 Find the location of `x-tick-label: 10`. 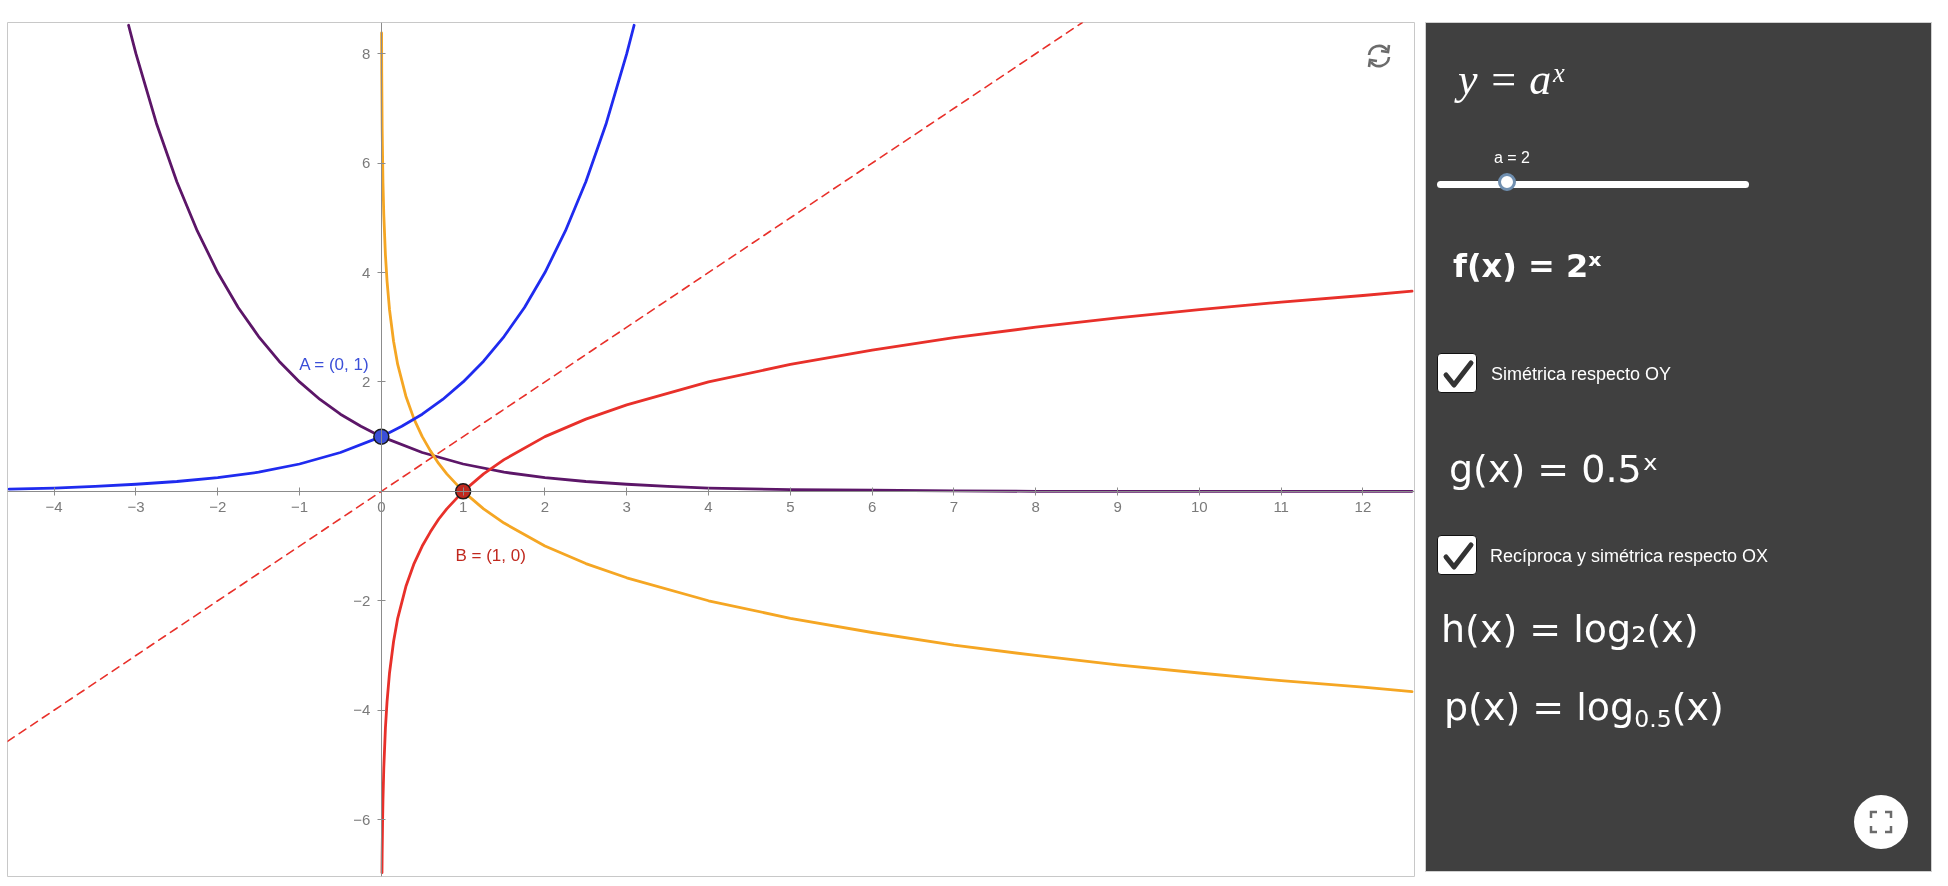

x-tick-label: 10 is located at coordinates (1199, 507).